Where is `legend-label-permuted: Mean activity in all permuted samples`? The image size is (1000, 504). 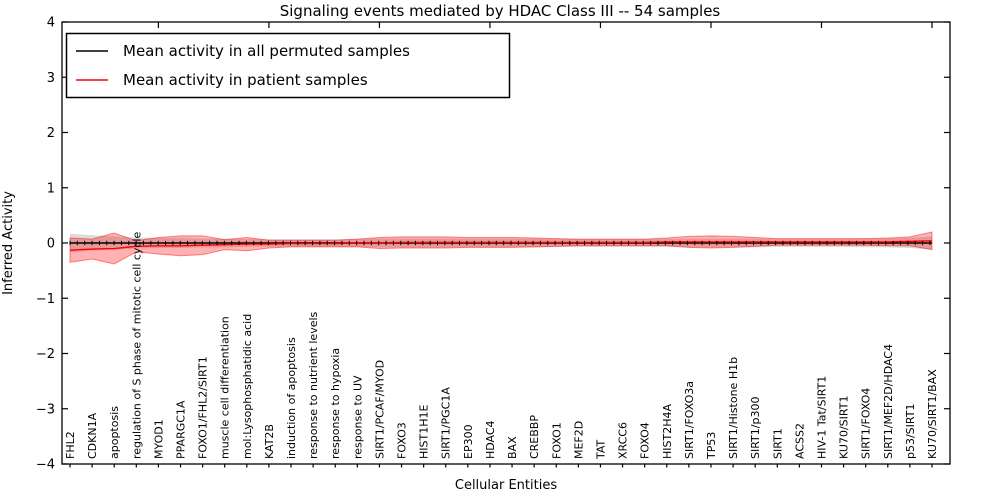
legend-label-permuted: Mean activity in all permuted samples is located at coordinates (266, 51).